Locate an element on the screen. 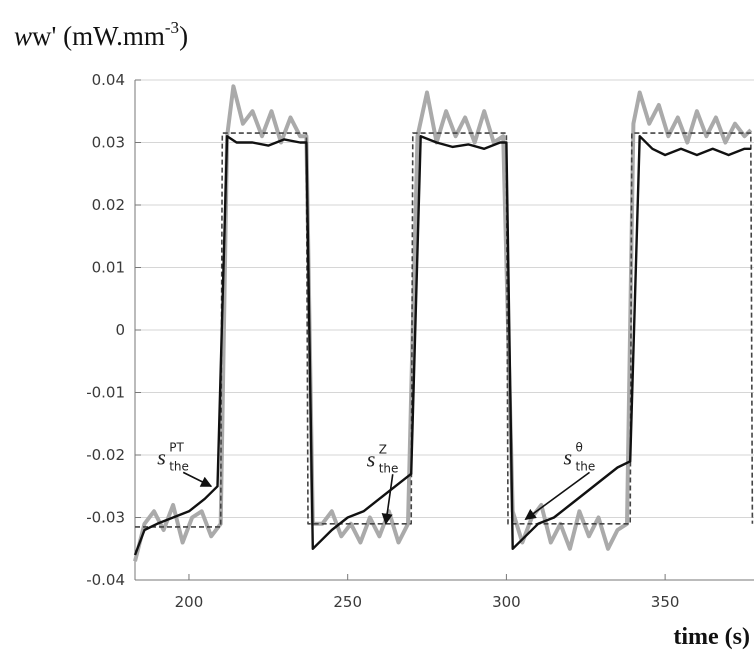 The width and height of the screenshot is (754, 662). y-axis-title: ww' (mW.mm-3) is located at coordinates (101, 34).